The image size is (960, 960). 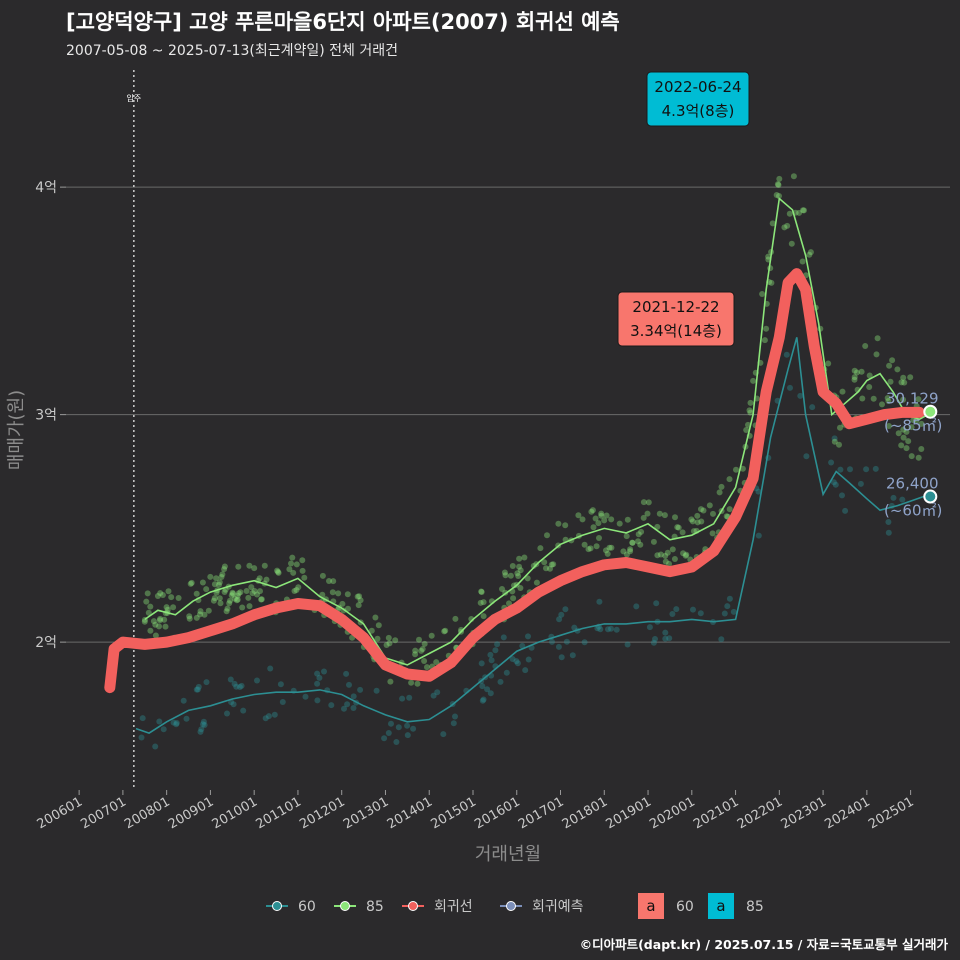 What do you see at coordinates (891, 813) in the screenshot?
I see `x-tick-label: 202501` at bounding box center [891, 813].